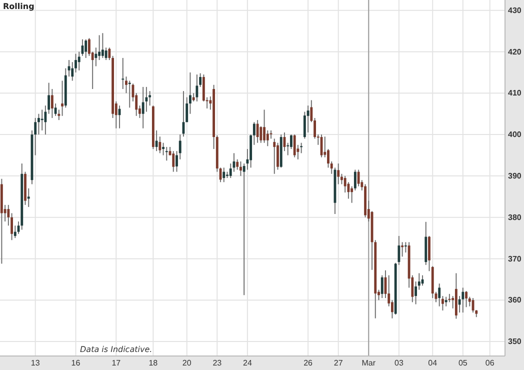 Image resolution: width=524 pixels, height=370 pixels. Describe the element at coordinates (515, 217) in the screenshot. I see `y-tick-label: 380` at that location.